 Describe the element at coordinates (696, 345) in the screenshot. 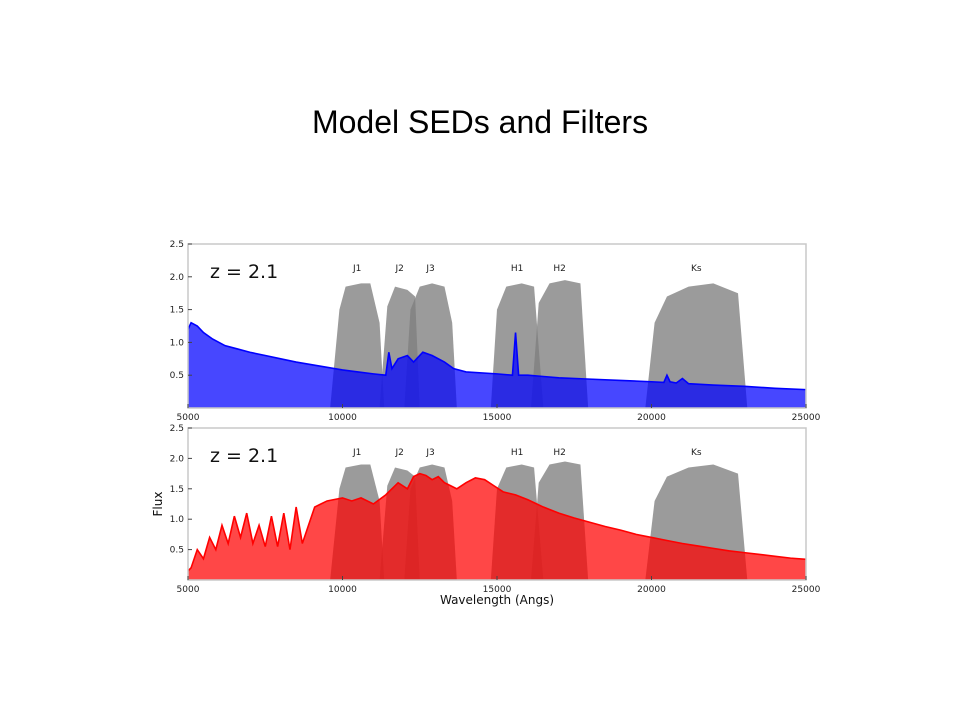

I see `filter-ks-curve` at that location.